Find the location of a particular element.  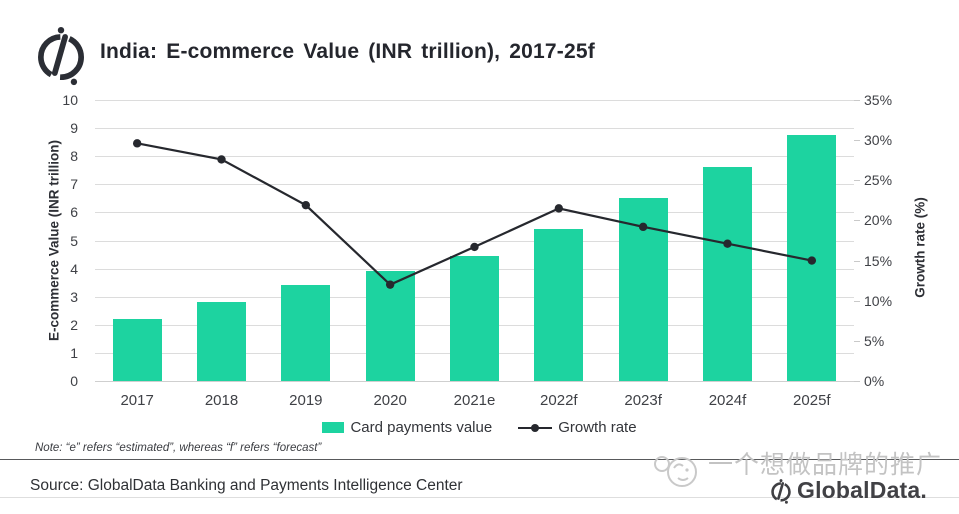

left-axis-tick-label: 1 is located at coordinates (74, 352).